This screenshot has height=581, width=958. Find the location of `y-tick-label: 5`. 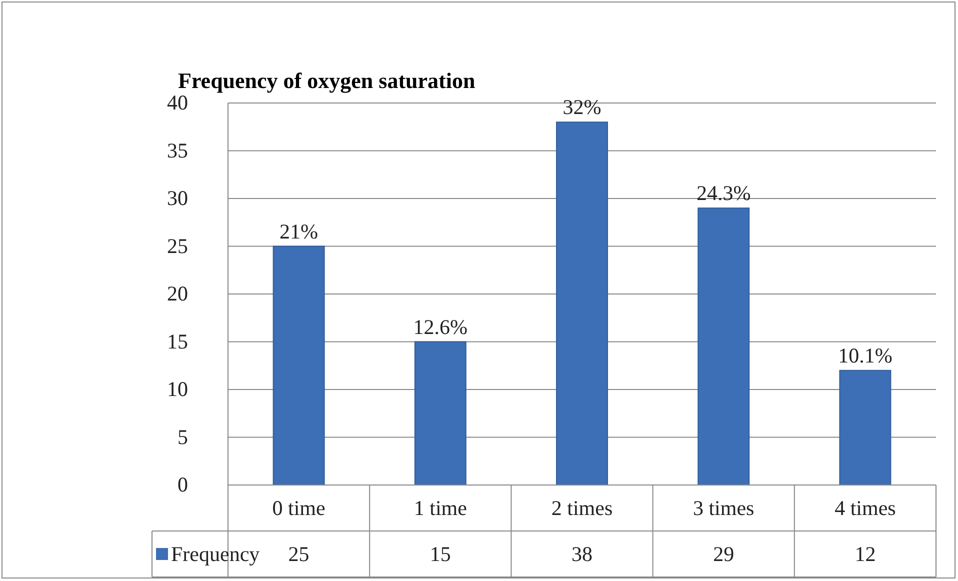

y-tick-label: 5 is located at coordinates (183, 436).